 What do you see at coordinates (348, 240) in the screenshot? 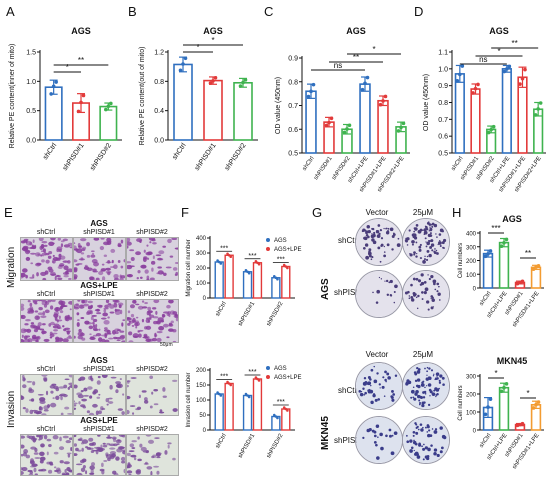
I see `g-ags-shctrl-label: shCtrl` at bounding box center [348, 240].